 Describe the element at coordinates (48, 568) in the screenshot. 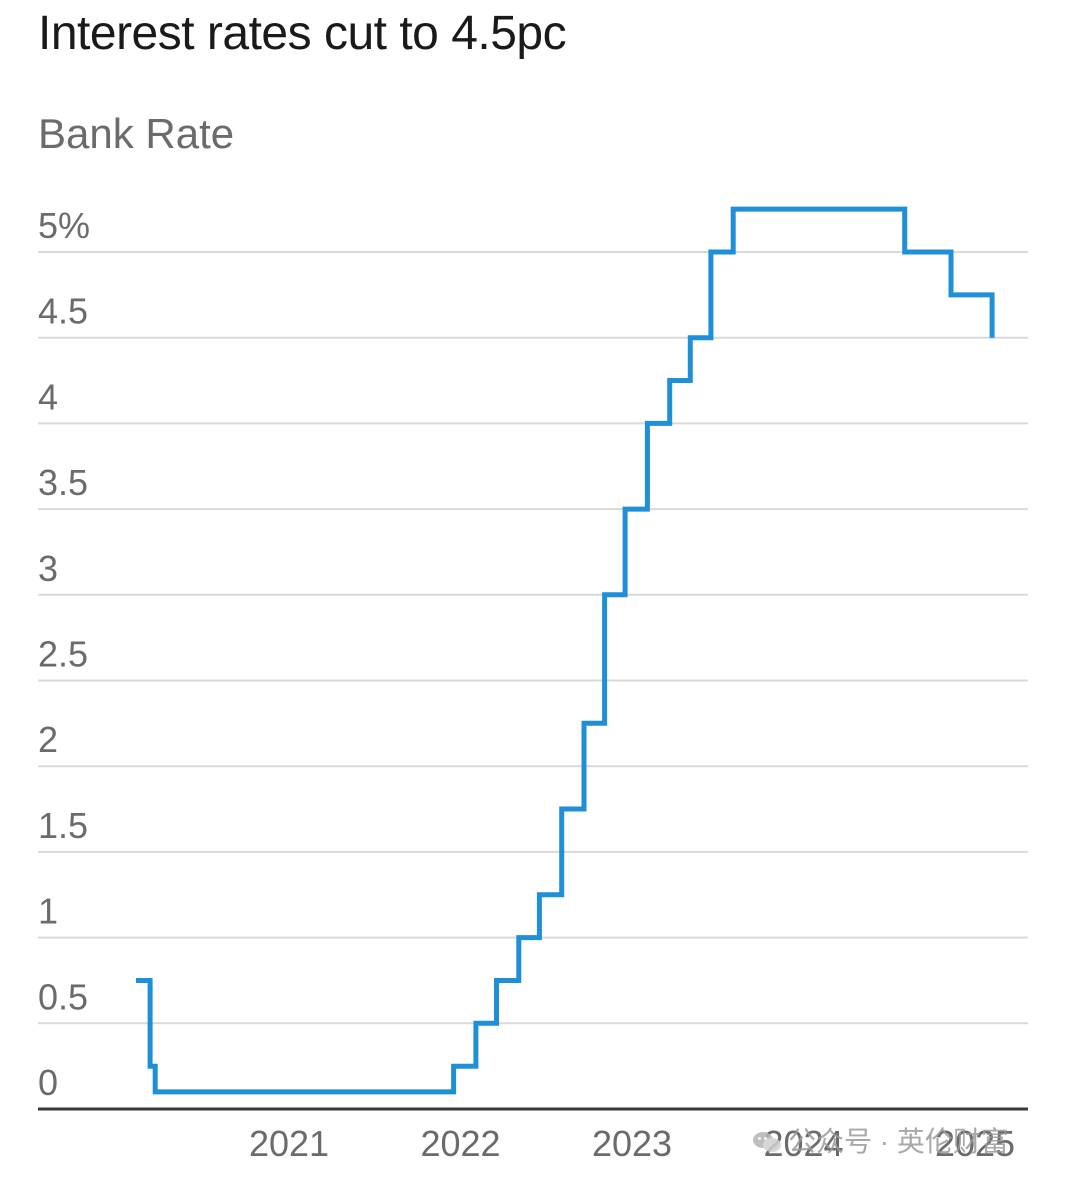

I see `y-tick-label: 3` at that location.